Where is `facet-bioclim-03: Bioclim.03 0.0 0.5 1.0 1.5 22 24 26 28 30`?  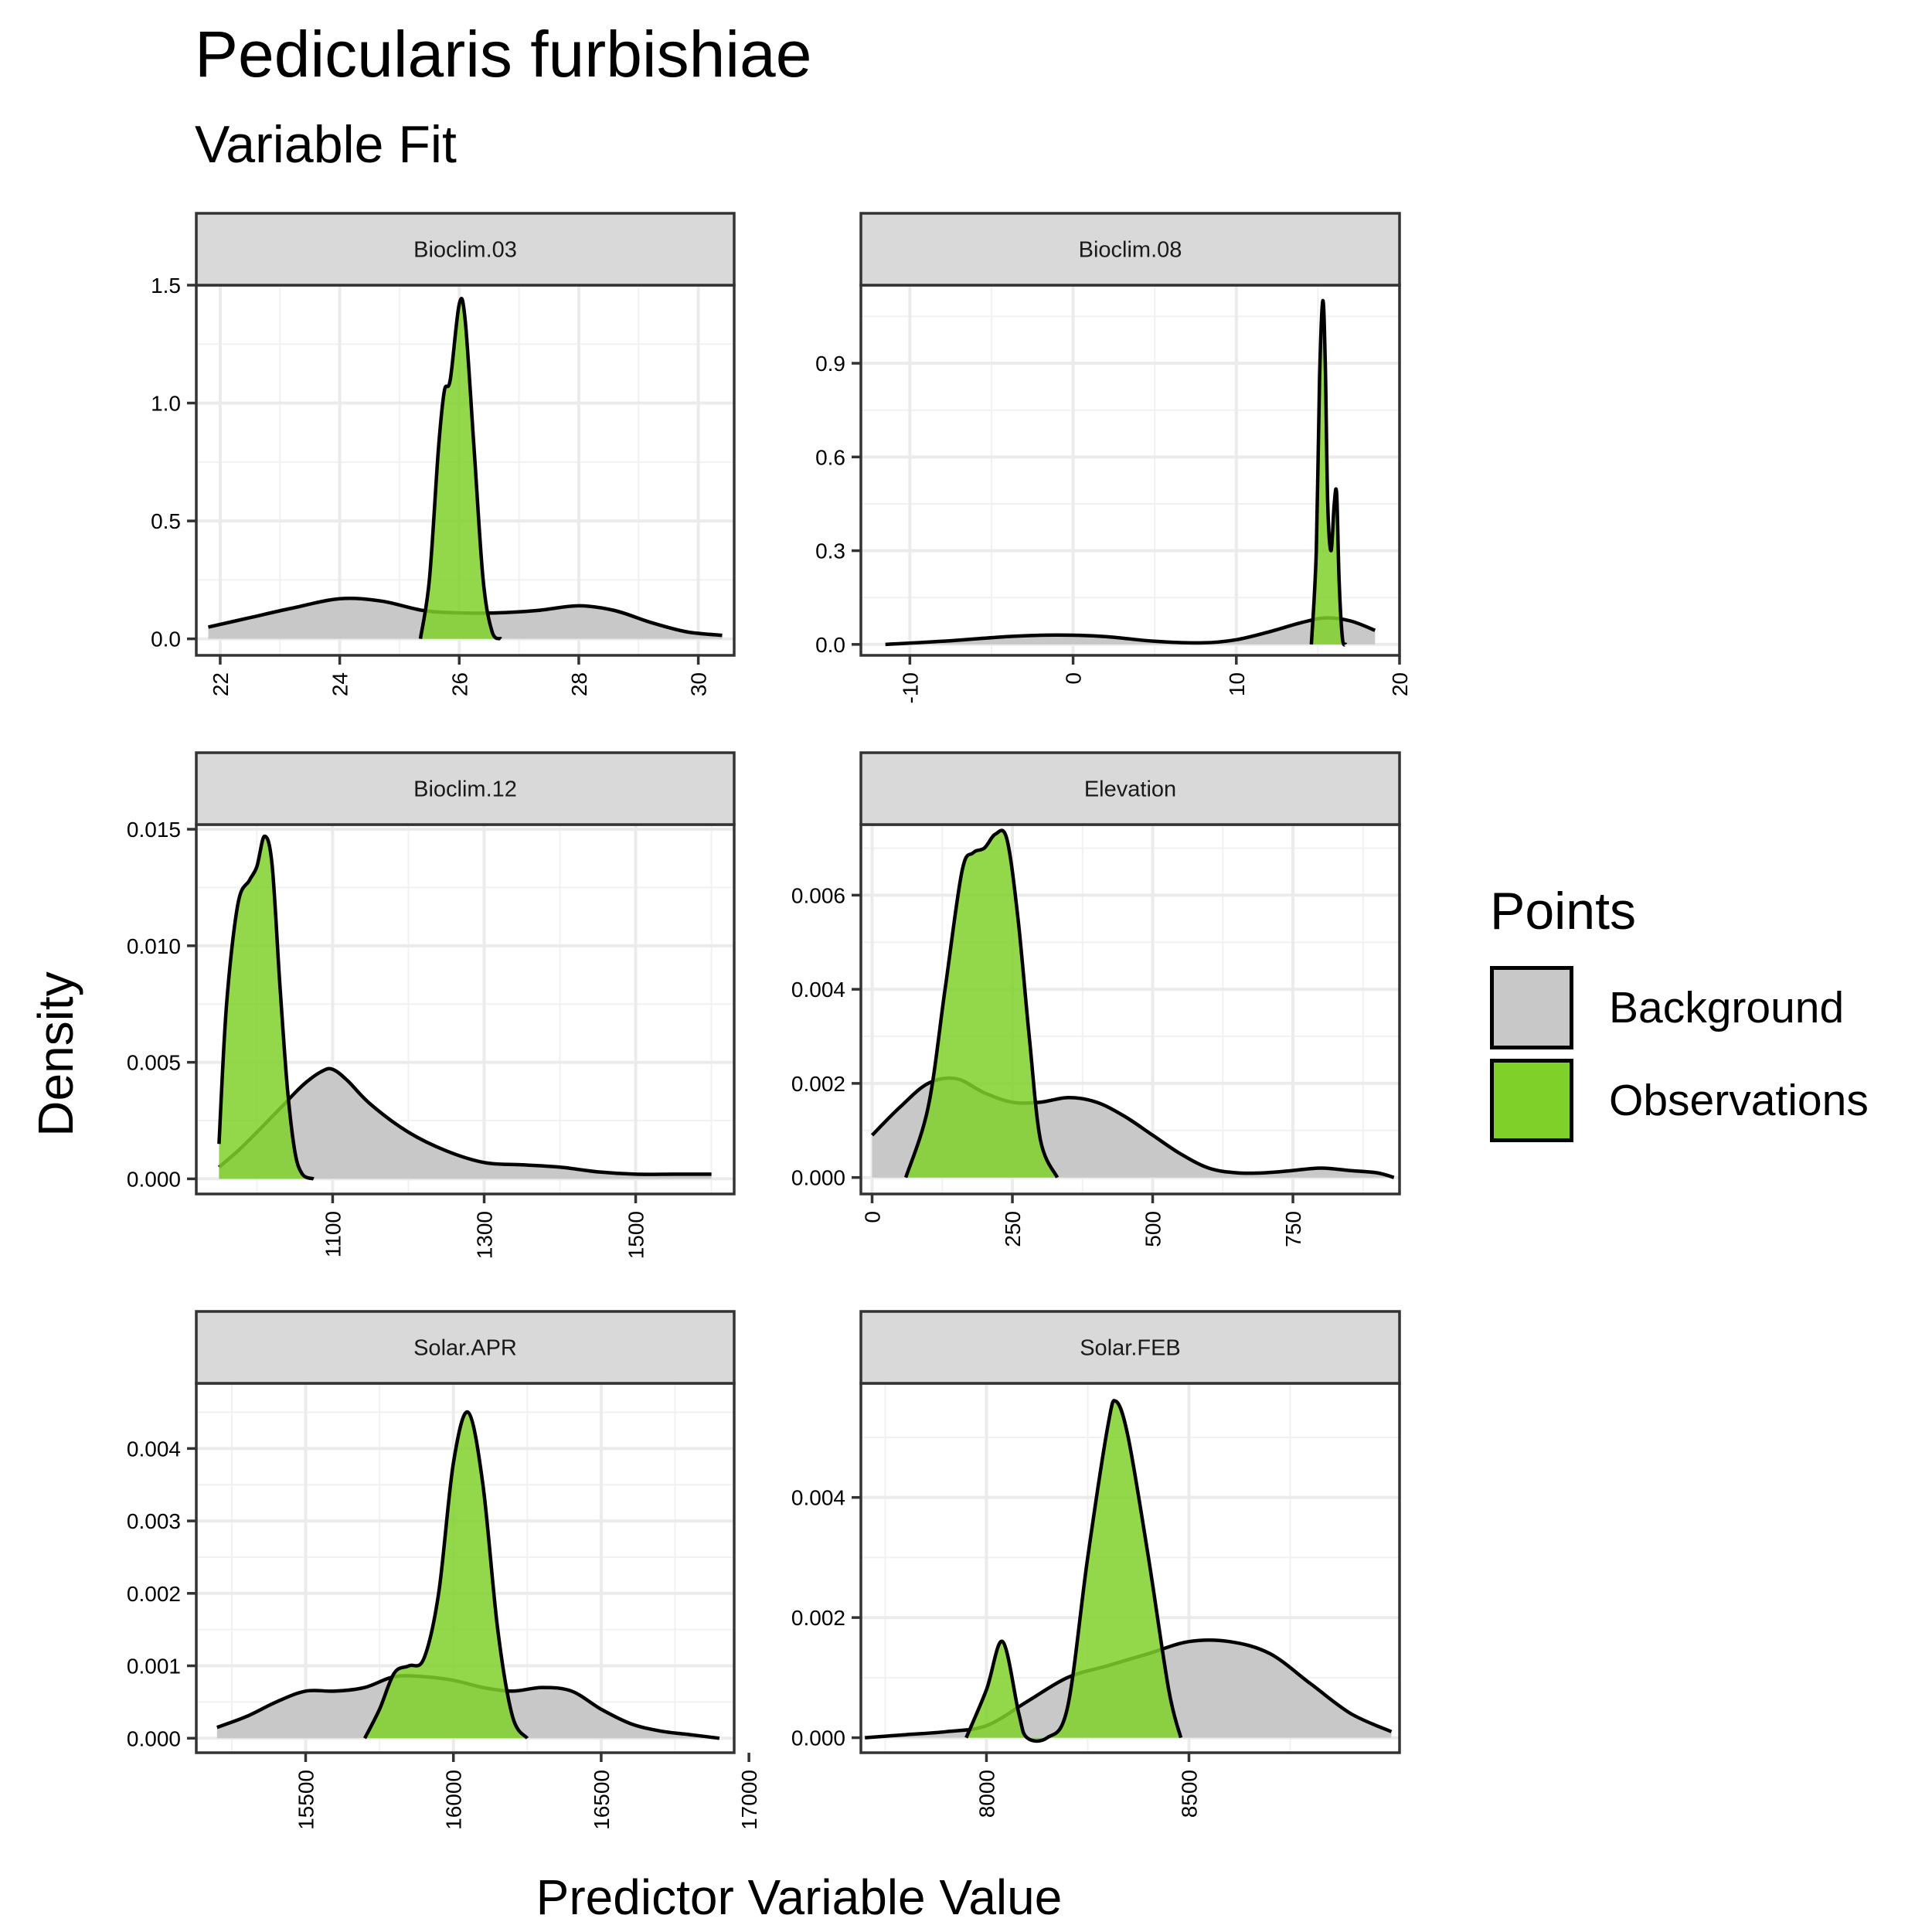 facet-bioclim-03: Bioclim.03 0.0 0.5 1.0 1.5 22 24 26 28 30 is located at coordinates (443, 454).